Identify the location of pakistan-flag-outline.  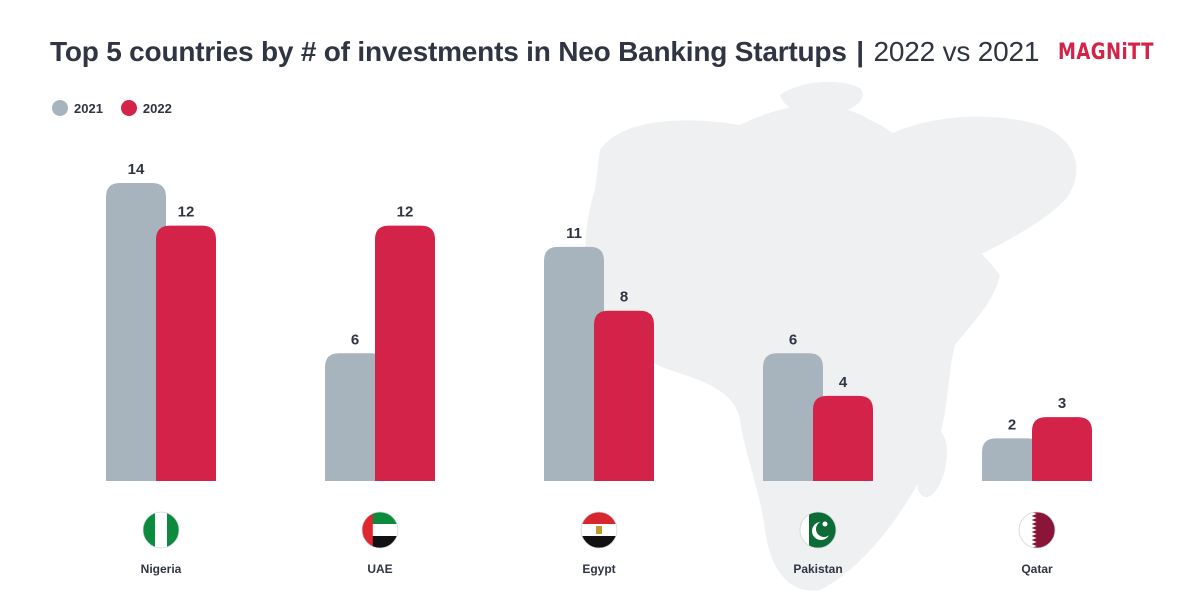
(818, 530).